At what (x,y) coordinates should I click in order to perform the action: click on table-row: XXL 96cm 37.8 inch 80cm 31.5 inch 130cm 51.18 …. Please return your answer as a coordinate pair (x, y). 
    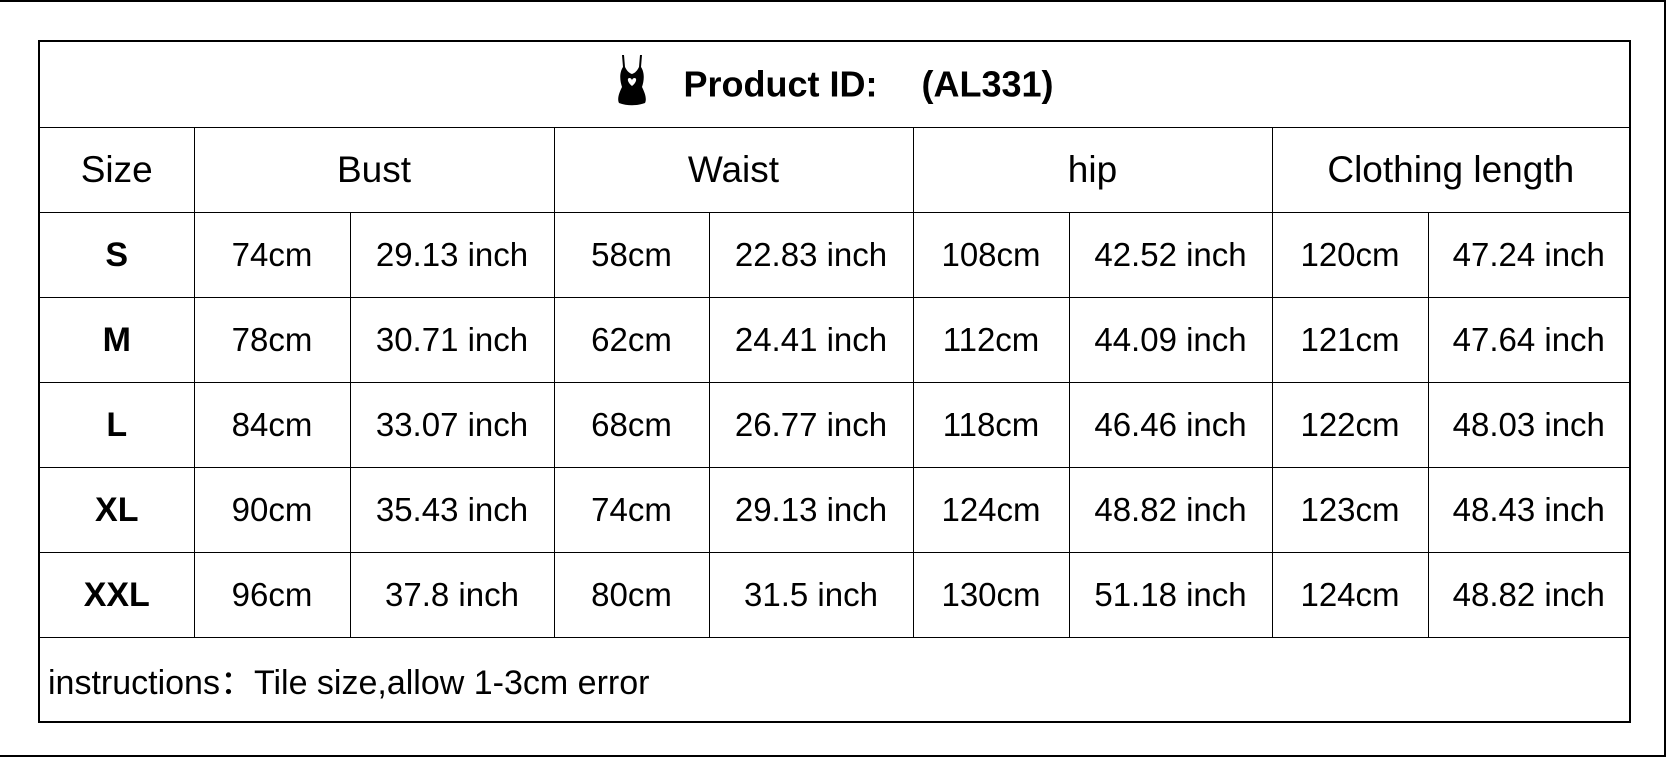
    Looking at the image, I should click on (834, 595).